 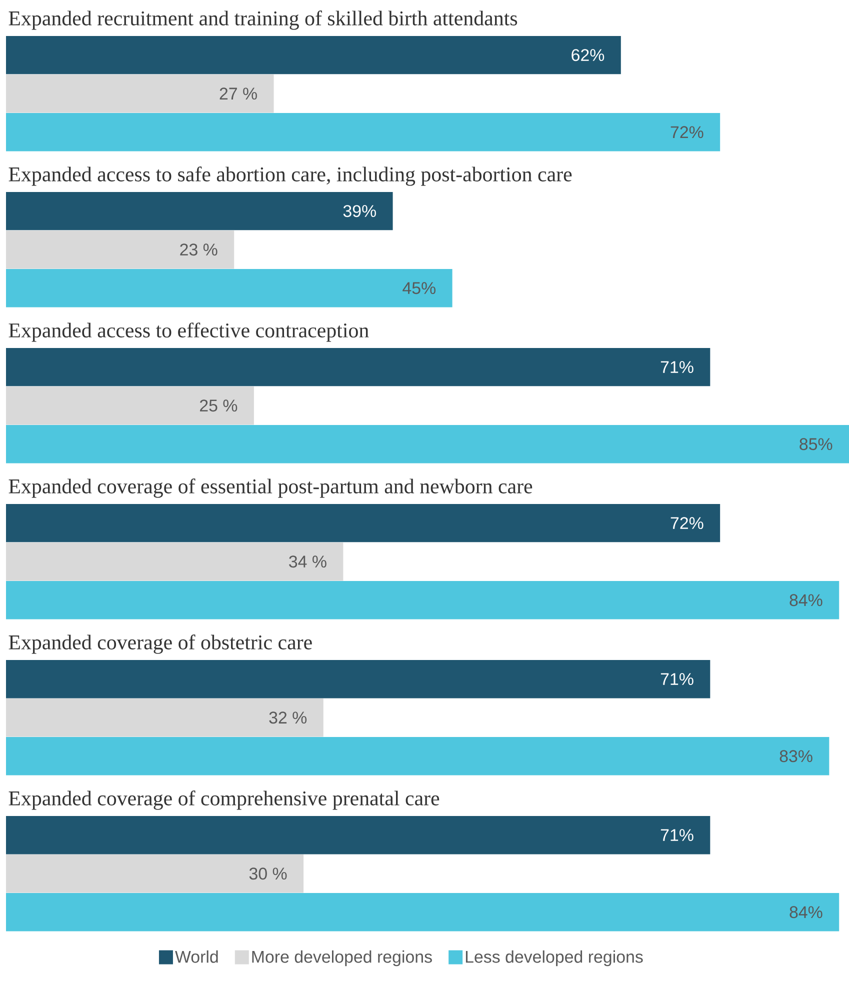 What do you see at coordinates (188, 332) in the screenshot?
I see `y-tick-label: Expanded access to effective contraception` at bounding box center [188, 332].